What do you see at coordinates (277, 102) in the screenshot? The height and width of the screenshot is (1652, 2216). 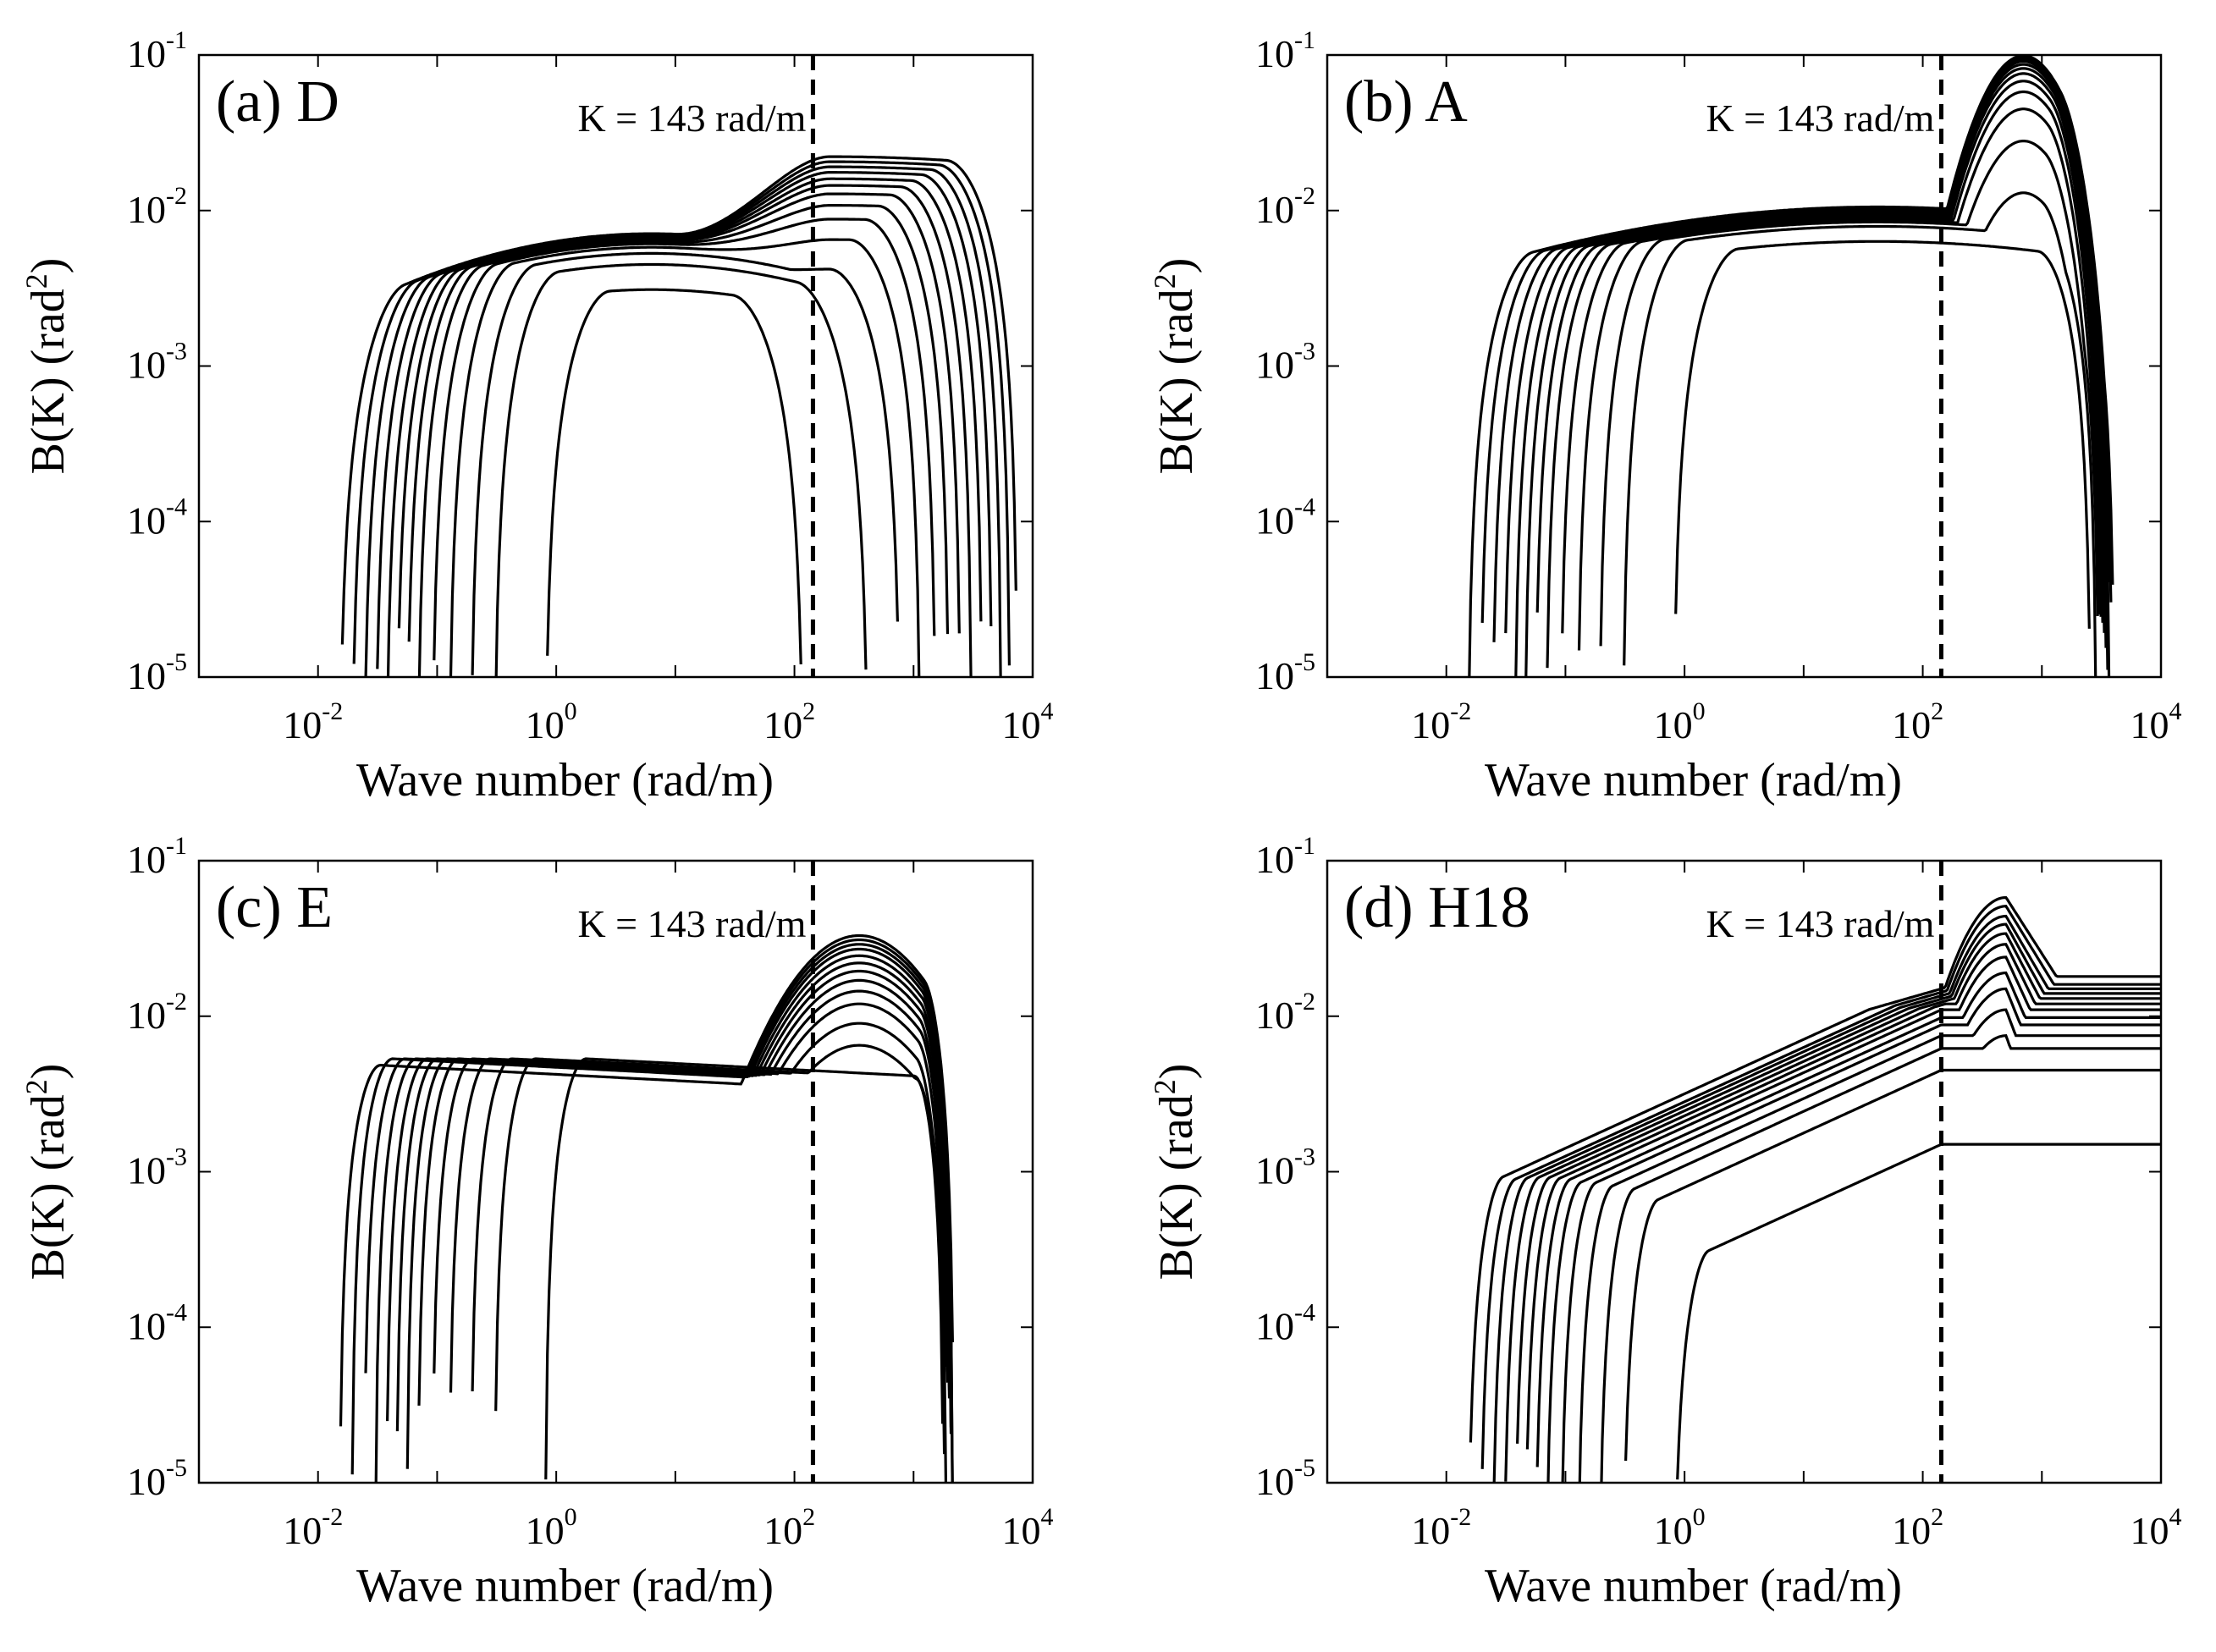 I see `panel-label: (a) D` at bounding box center [277, 102].